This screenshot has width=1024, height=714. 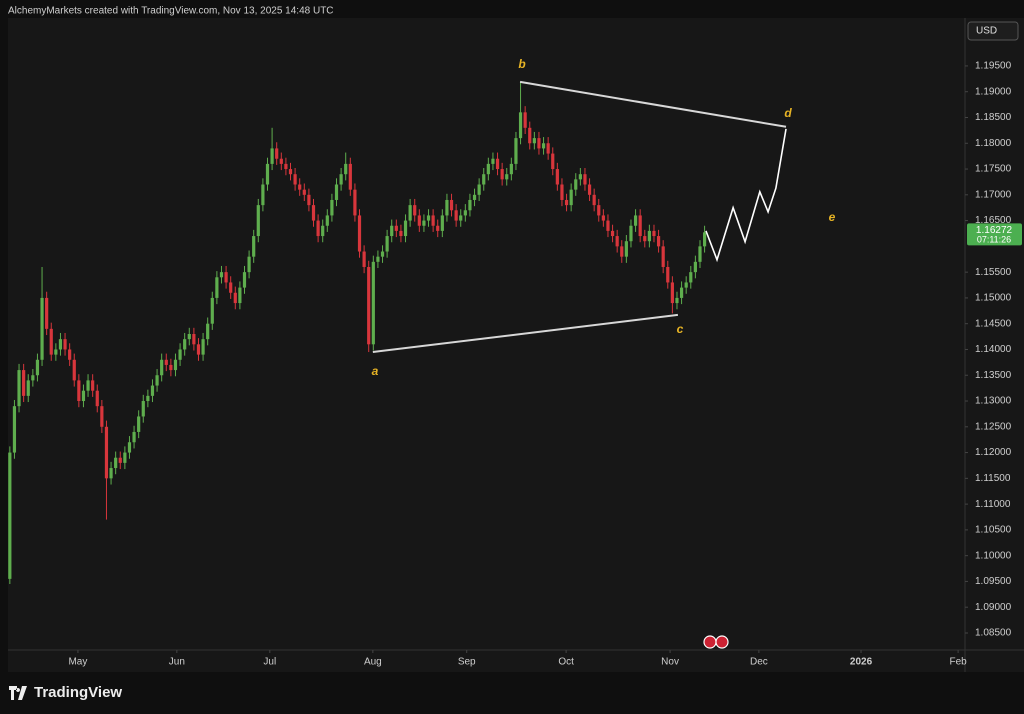 What do you see at coordinates (993, 375) in the screenshot?
I see `y-tick-label: 1.13500` at bounding box center [993, 375].